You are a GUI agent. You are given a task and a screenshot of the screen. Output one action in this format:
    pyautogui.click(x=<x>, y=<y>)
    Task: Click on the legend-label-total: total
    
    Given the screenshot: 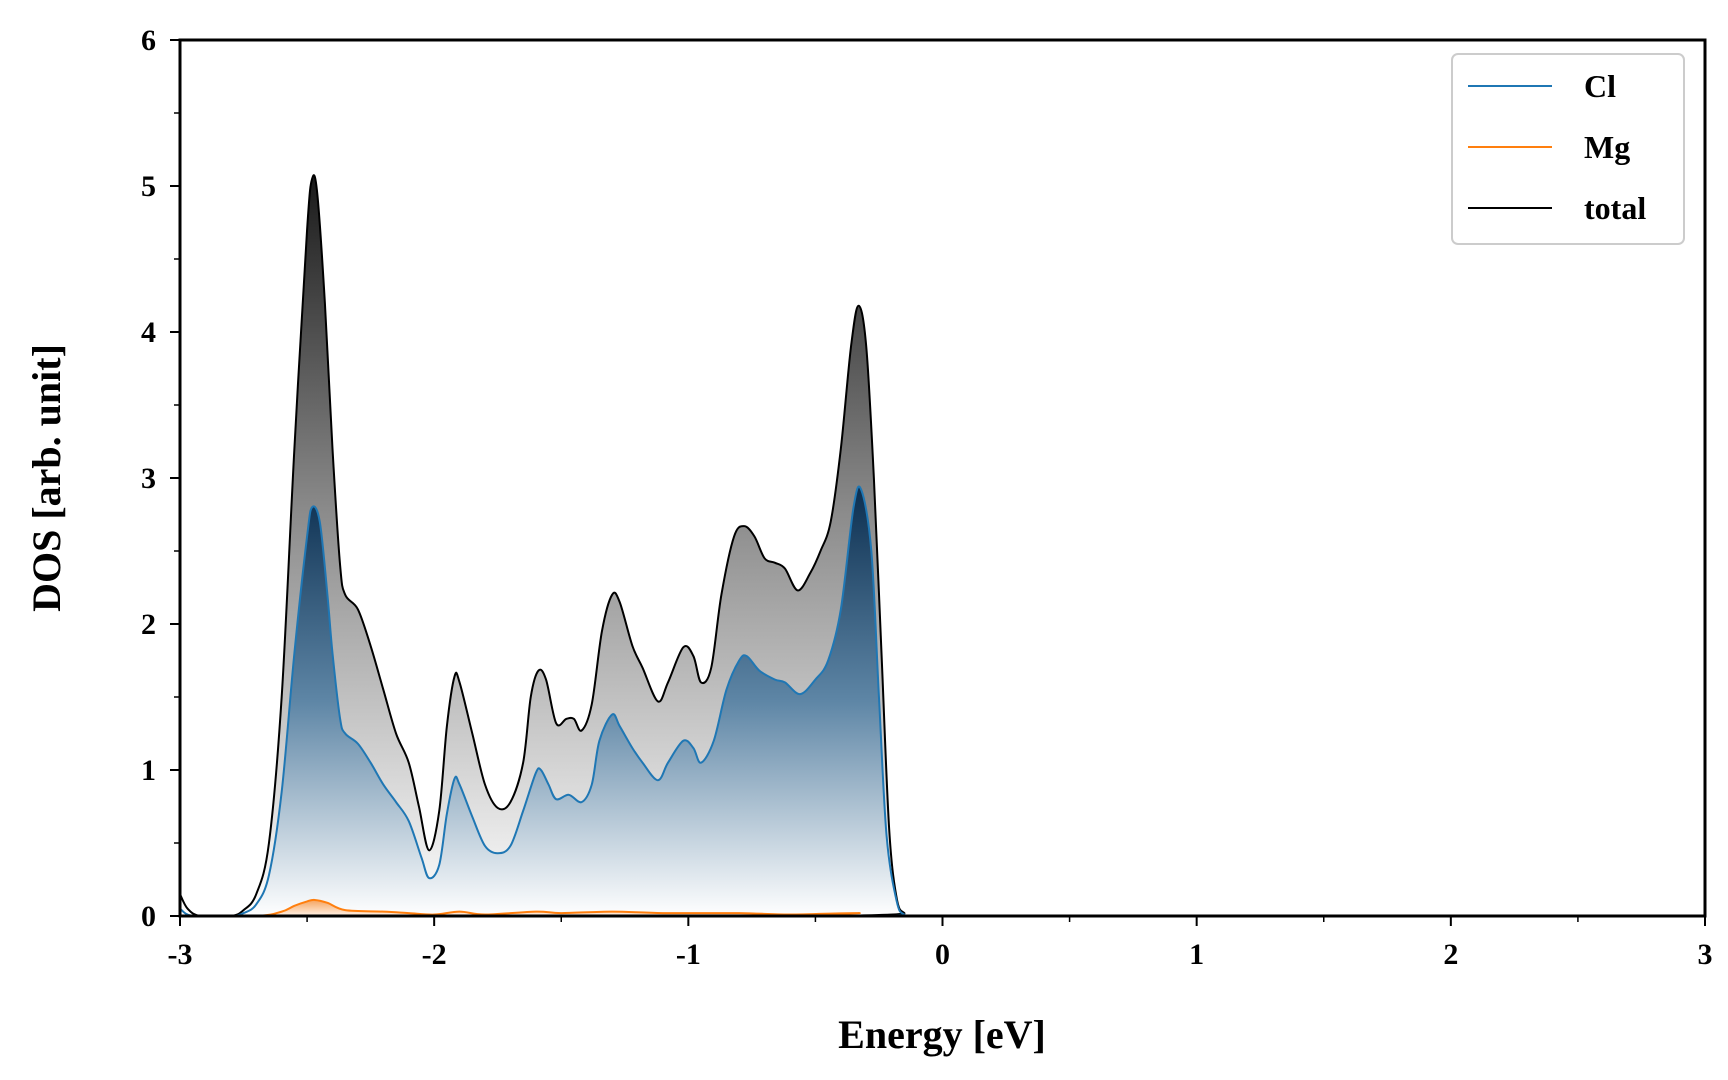 What is the action you would take?
    pyautogui.click(x=1615, y=208)
    